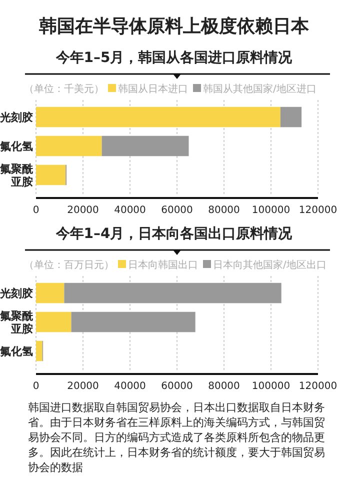  I want to click on legend-label: 日本向其他国家/地区出口, so click(269, 265).